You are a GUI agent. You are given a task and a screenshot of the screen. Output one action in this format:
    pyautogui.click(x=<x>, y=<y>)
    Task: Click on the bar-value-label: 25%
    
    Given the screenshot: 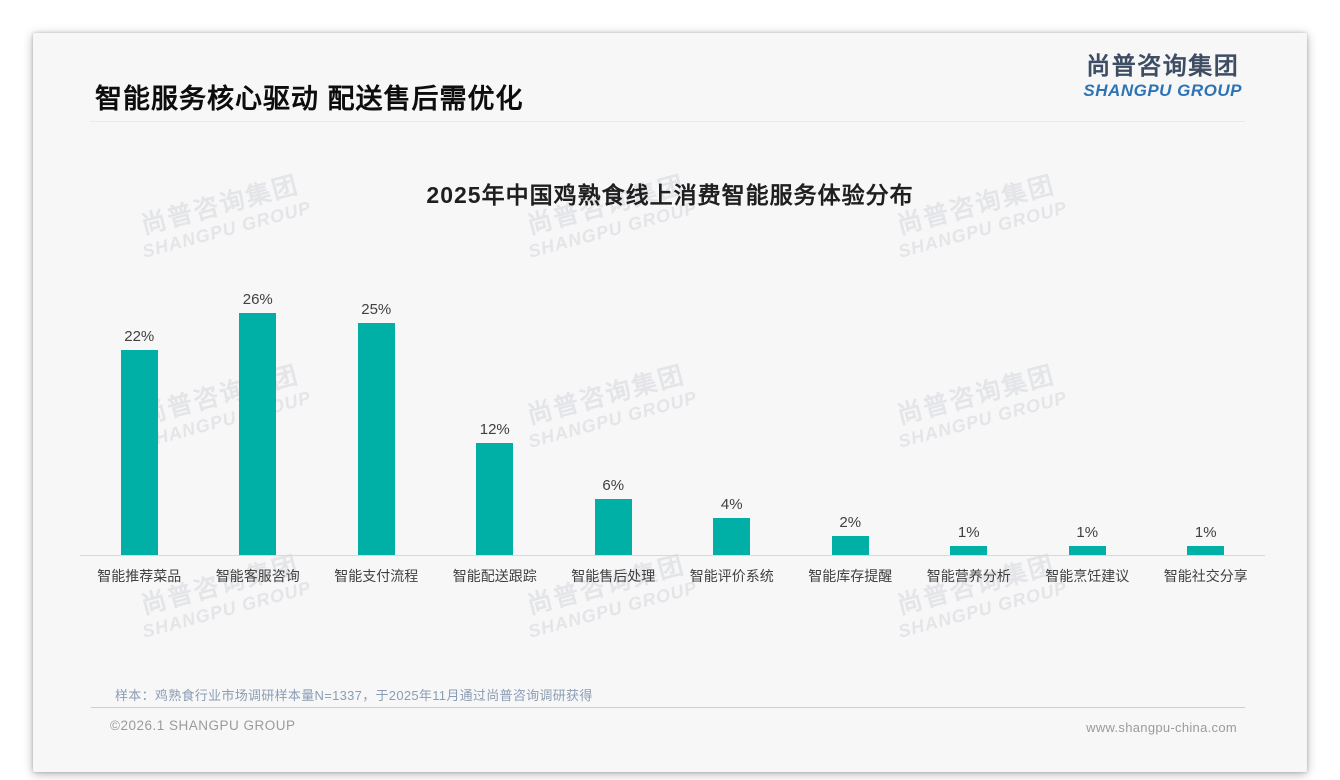 What is the action you would take?
    pyautogui.click(x=376, y=309)
    